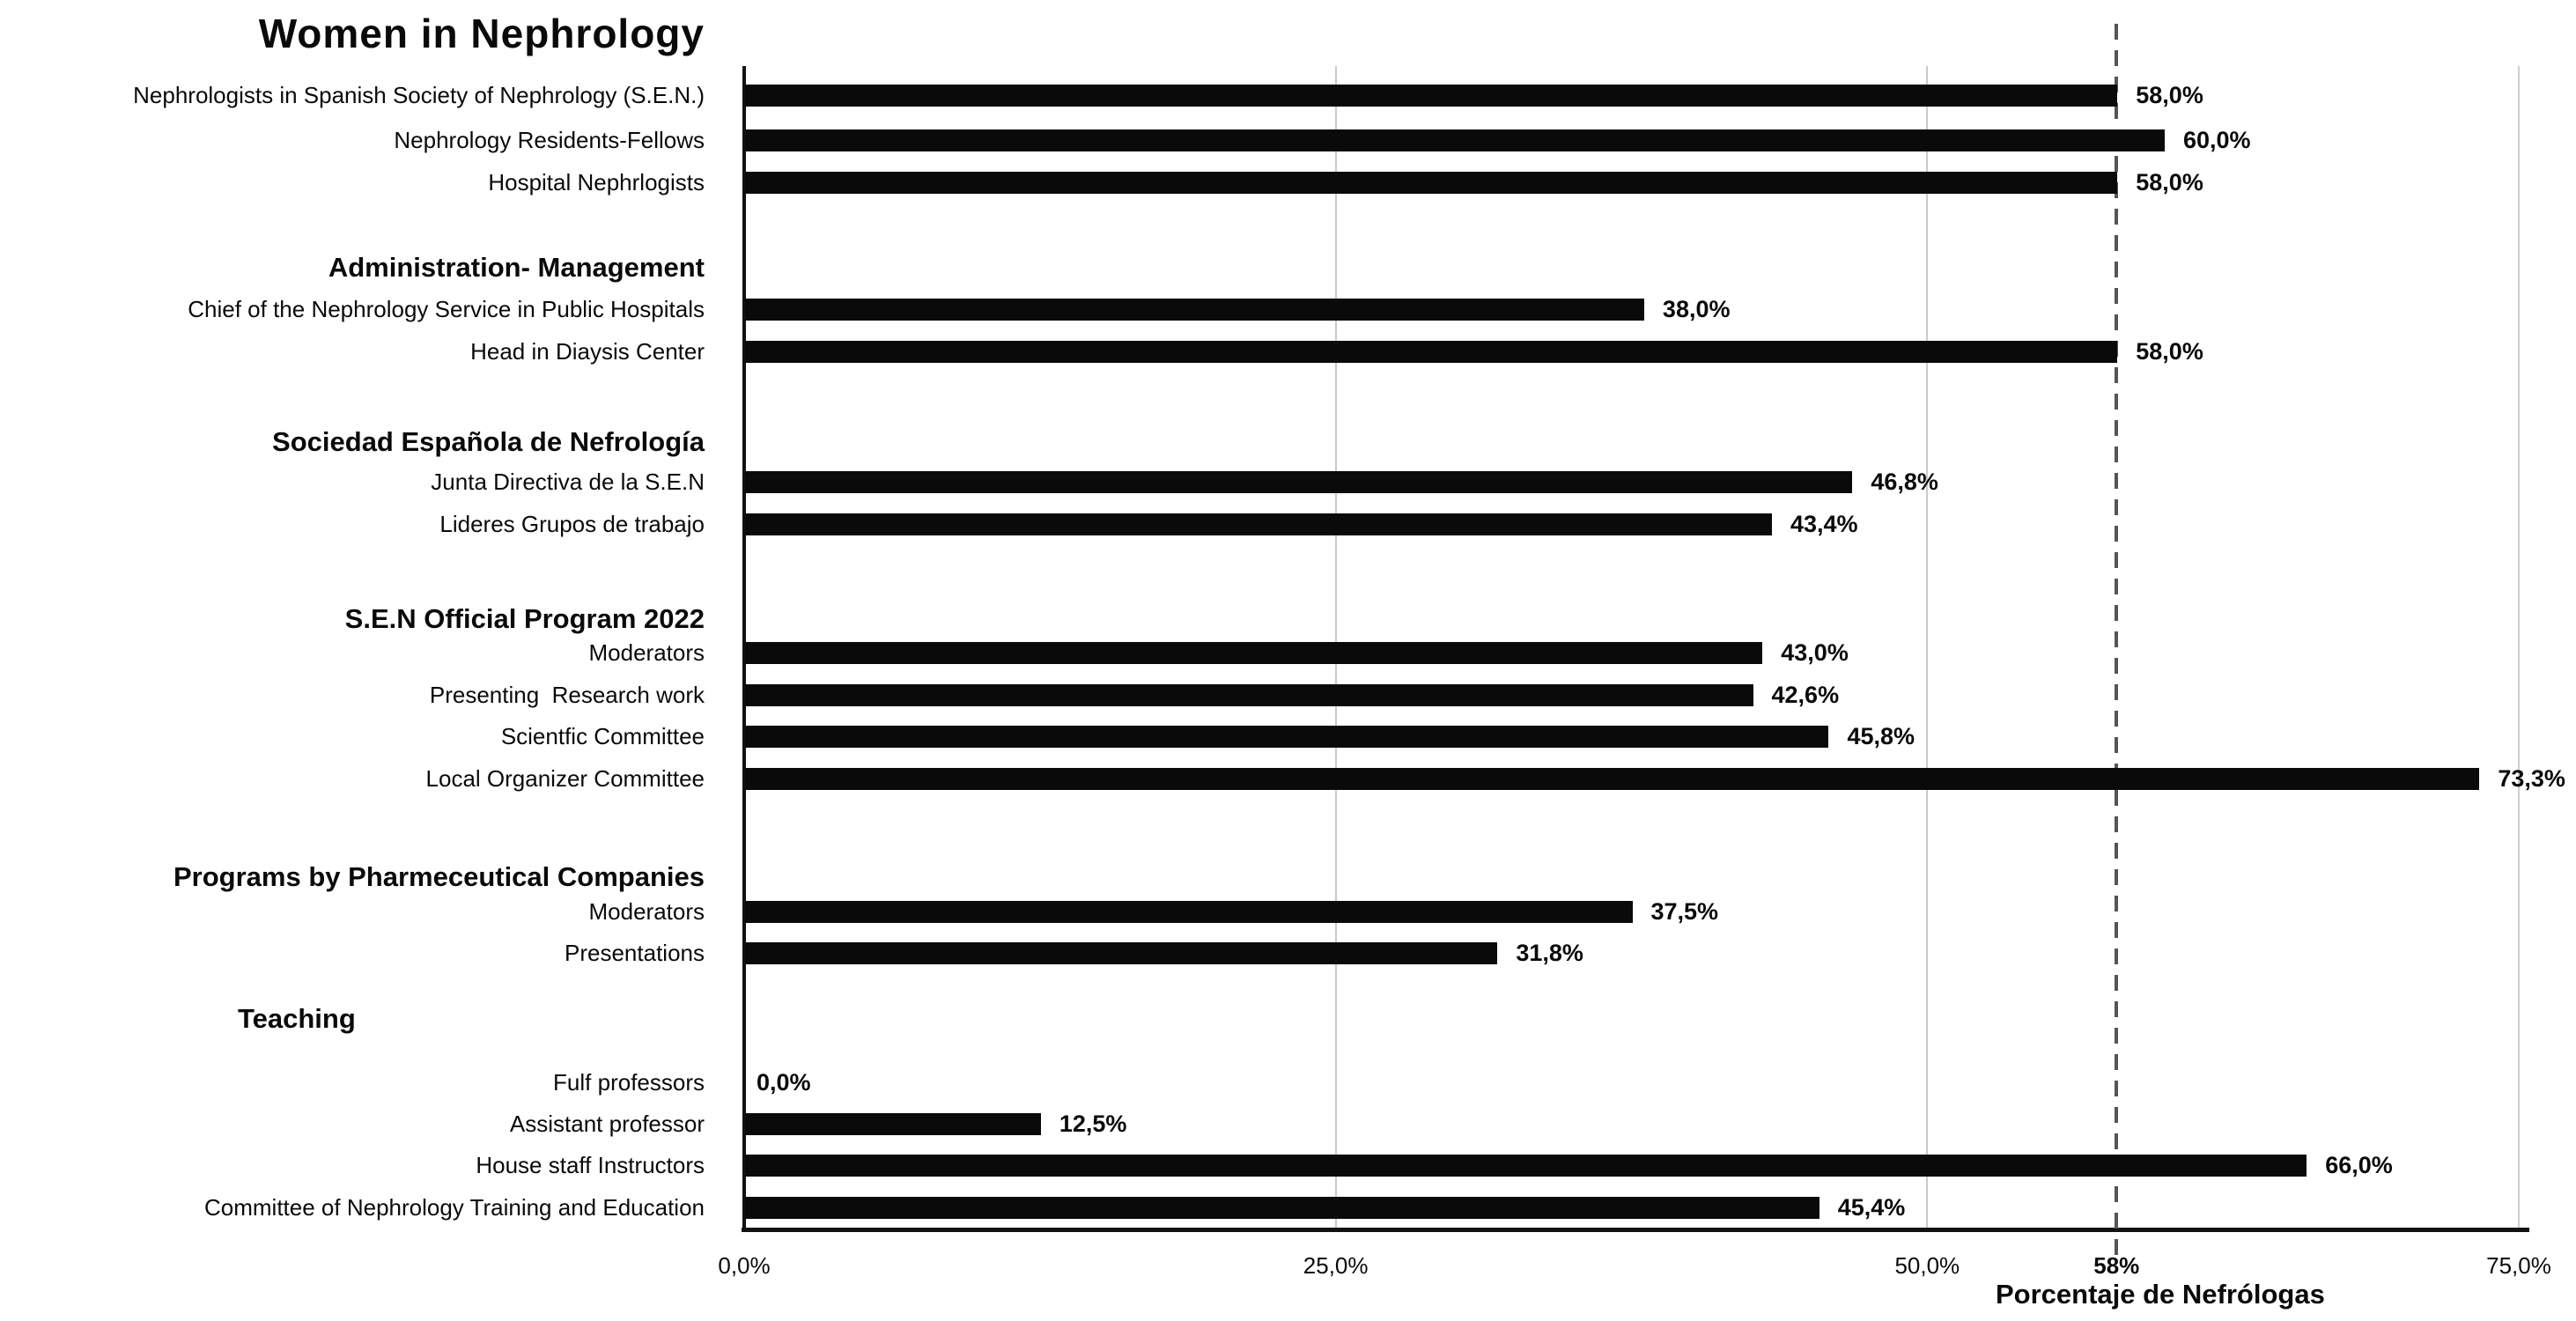 The width and height of the screenshot is (2576, 1321). I want to click on value-label: 46,8%, so click(1904, 482).